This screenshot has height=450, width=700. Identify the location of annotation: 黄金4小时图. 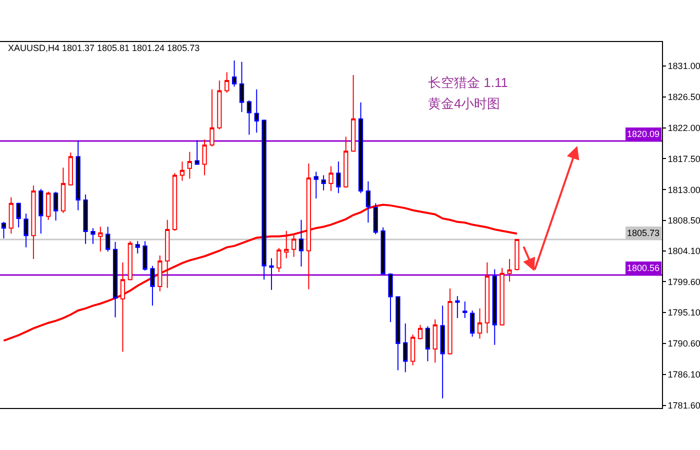
(464, 103).